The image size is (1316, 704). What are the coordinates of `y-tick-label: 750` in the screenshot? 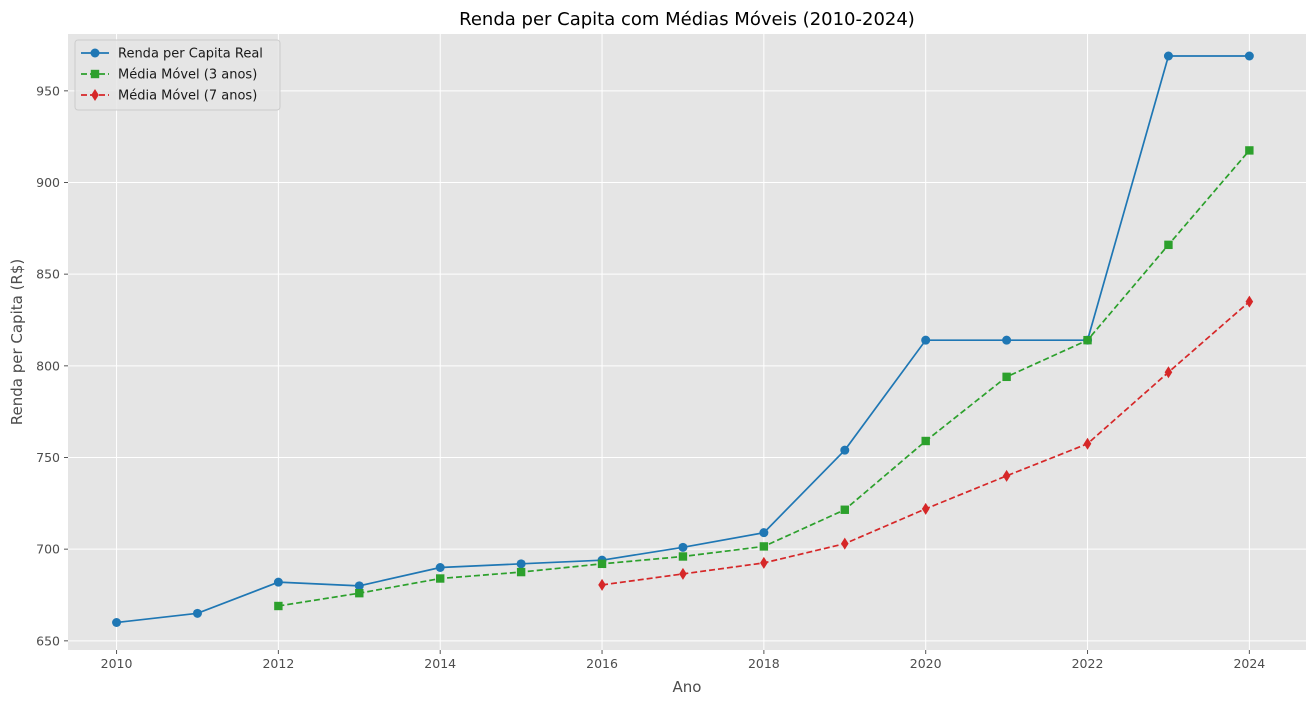 It's located at (48, 457).